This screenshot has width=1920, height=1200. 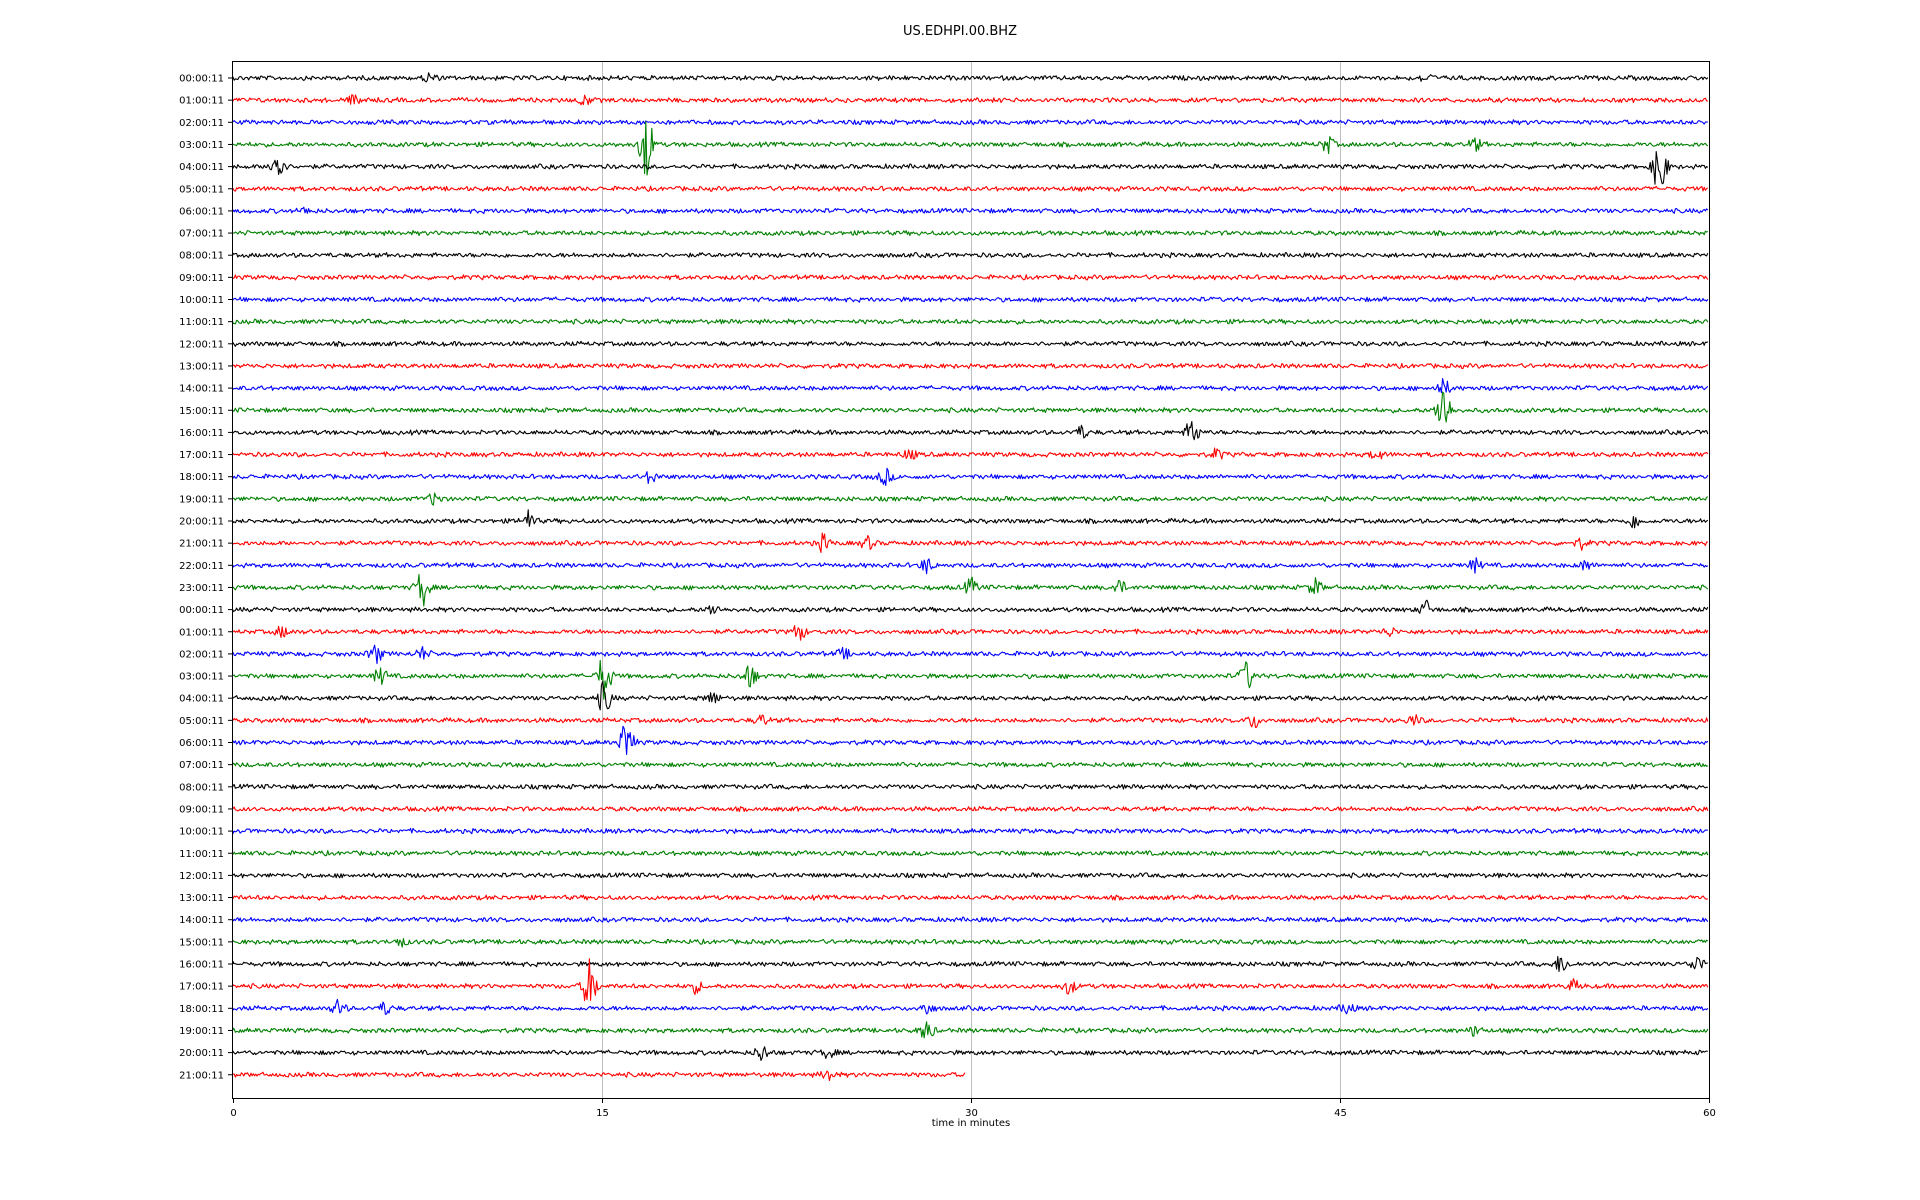 I want to click on x-tick-label: 45, so click(x=1340, y=1113).